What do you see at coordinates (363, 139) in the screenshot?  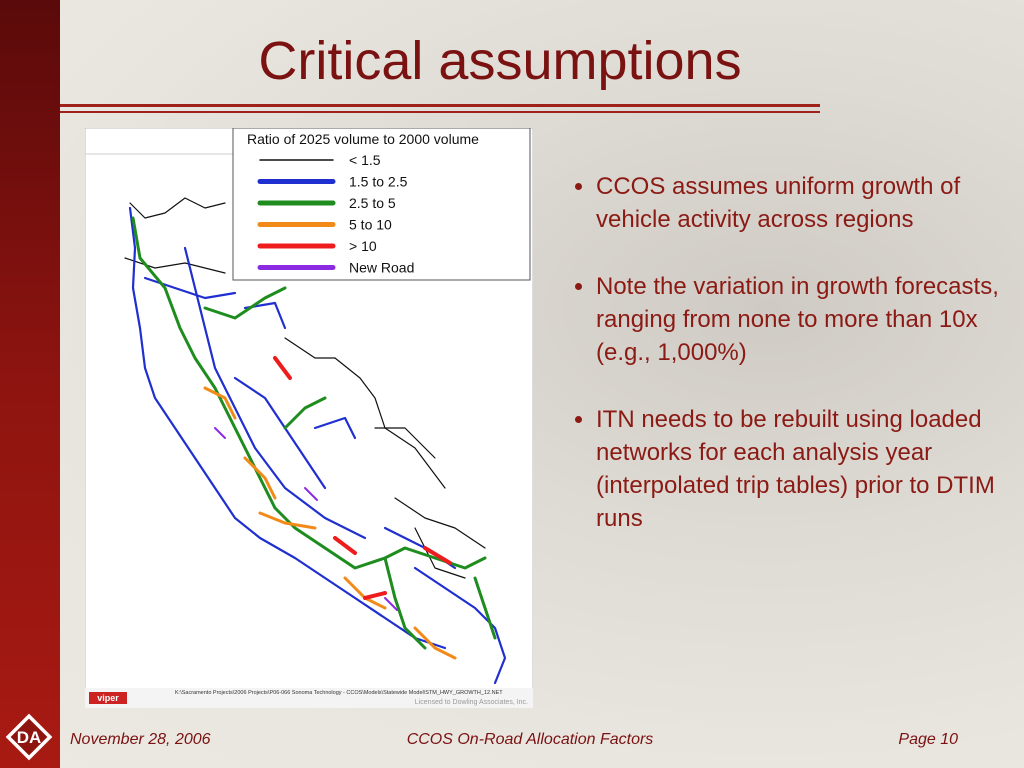 I see `legend-title: Ratio of 2025 volume to 2000 volume` at bounding box center [363, 139].